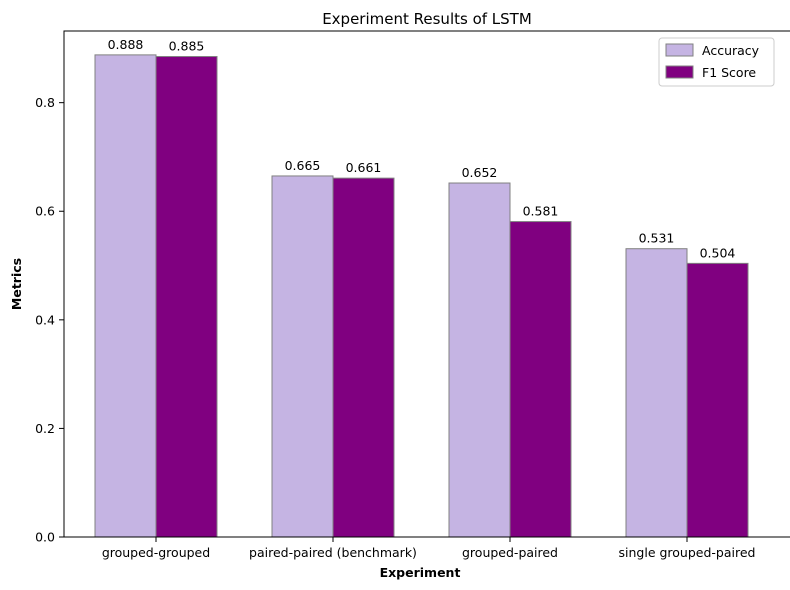 Image resolution: width=790 pixels, height=590 pixels. Describe the element at coordinates (302, 356) in the screenshot. I see `bar-accuracy-paired-paired-benchmark` at that location.